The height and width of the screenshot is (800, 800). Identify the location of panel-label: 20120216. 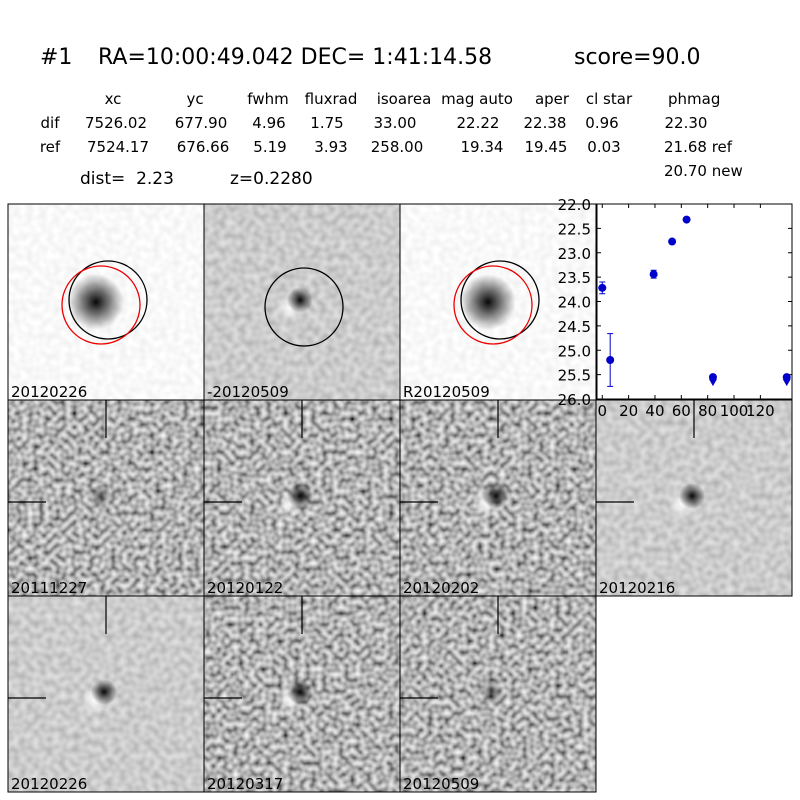
(637, 588).